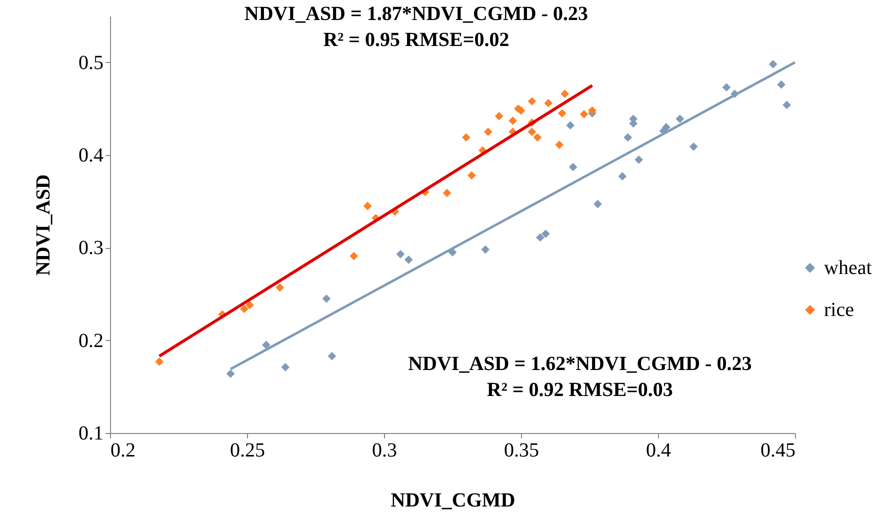 This screenshot has height=530, width=878. Describe the element at coordinates (247, 451) in the screenshot. I see `x-tick-label: 0.25` at that location.